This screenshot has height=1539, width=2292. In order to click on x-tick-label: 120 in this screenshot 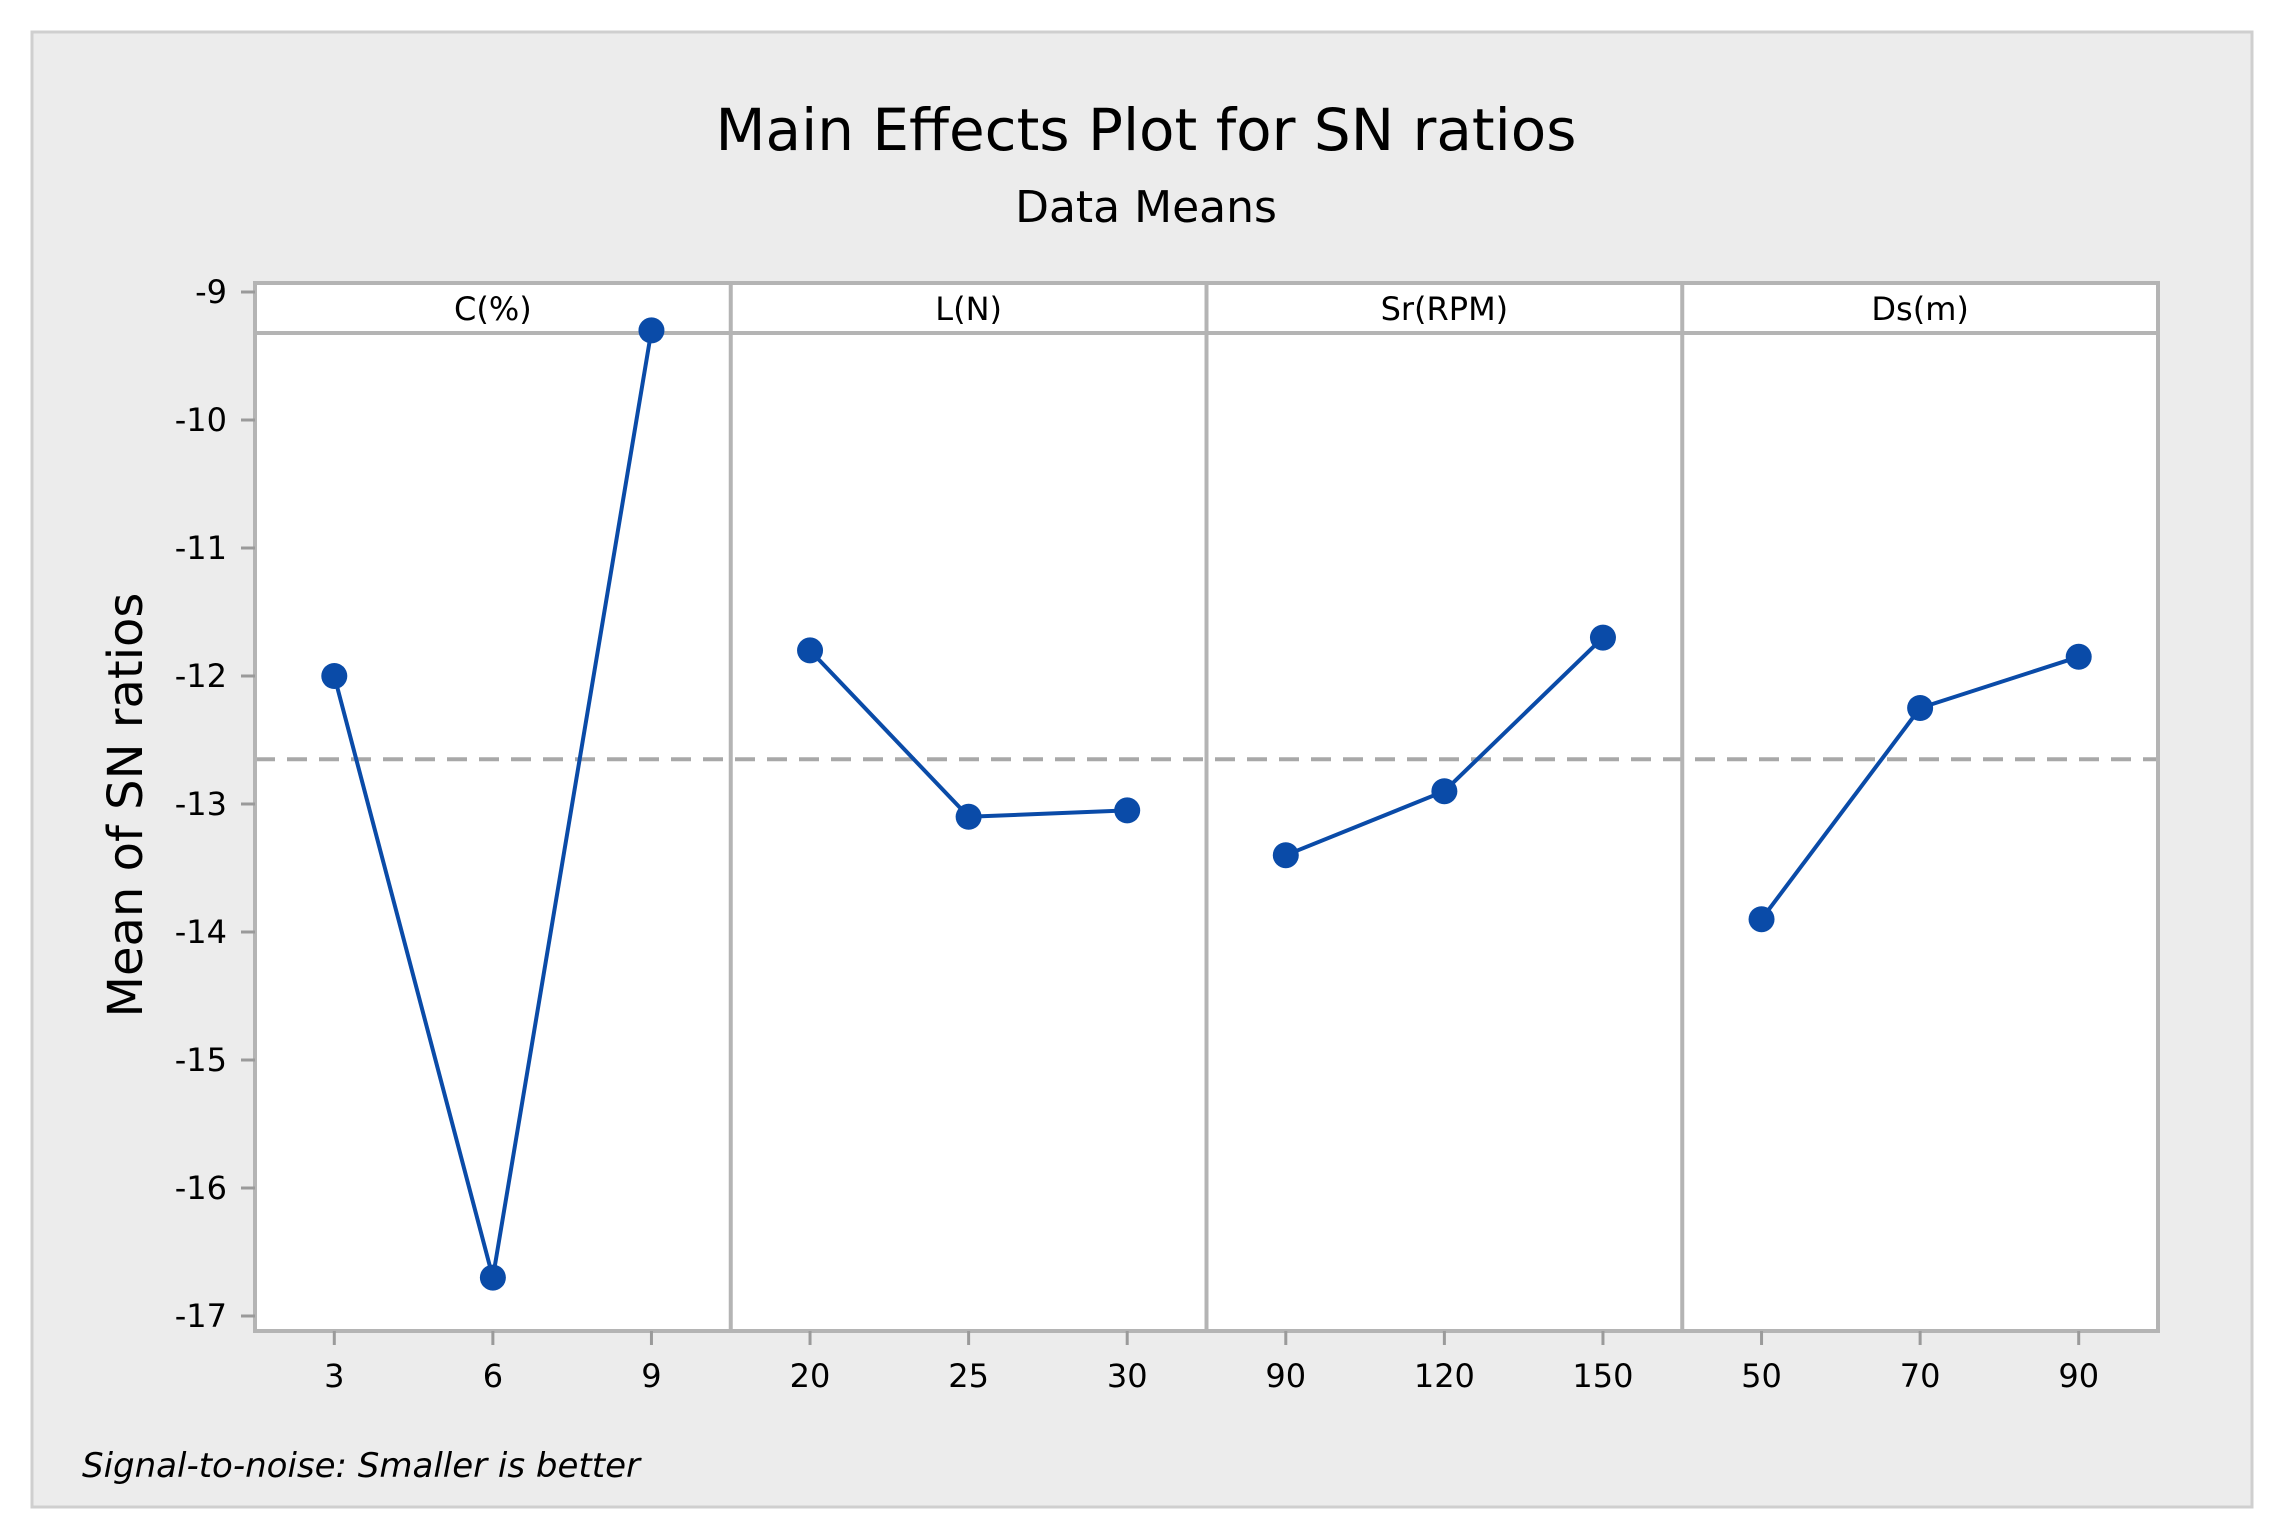, I will do `click(1444, 1376)`.